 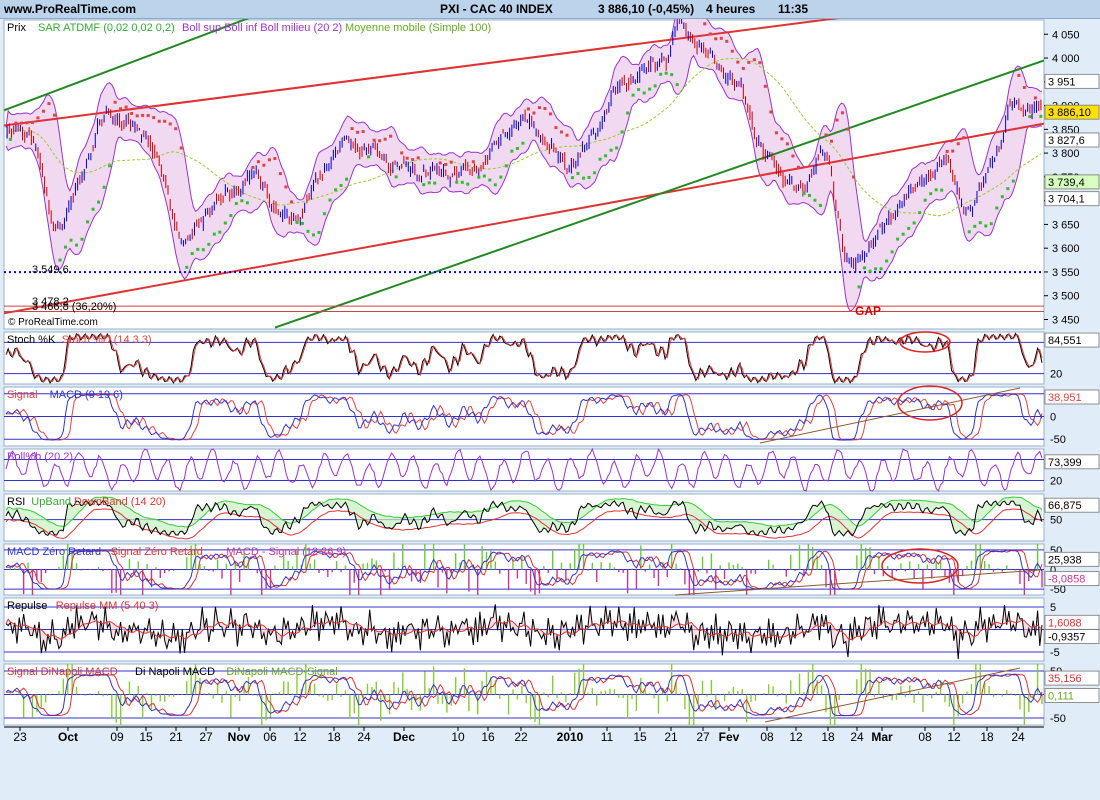 What do you see at coordinates (117, 737) in the screenshot?
I see `x-tick-label: 09` at bounding box center [117, 737].